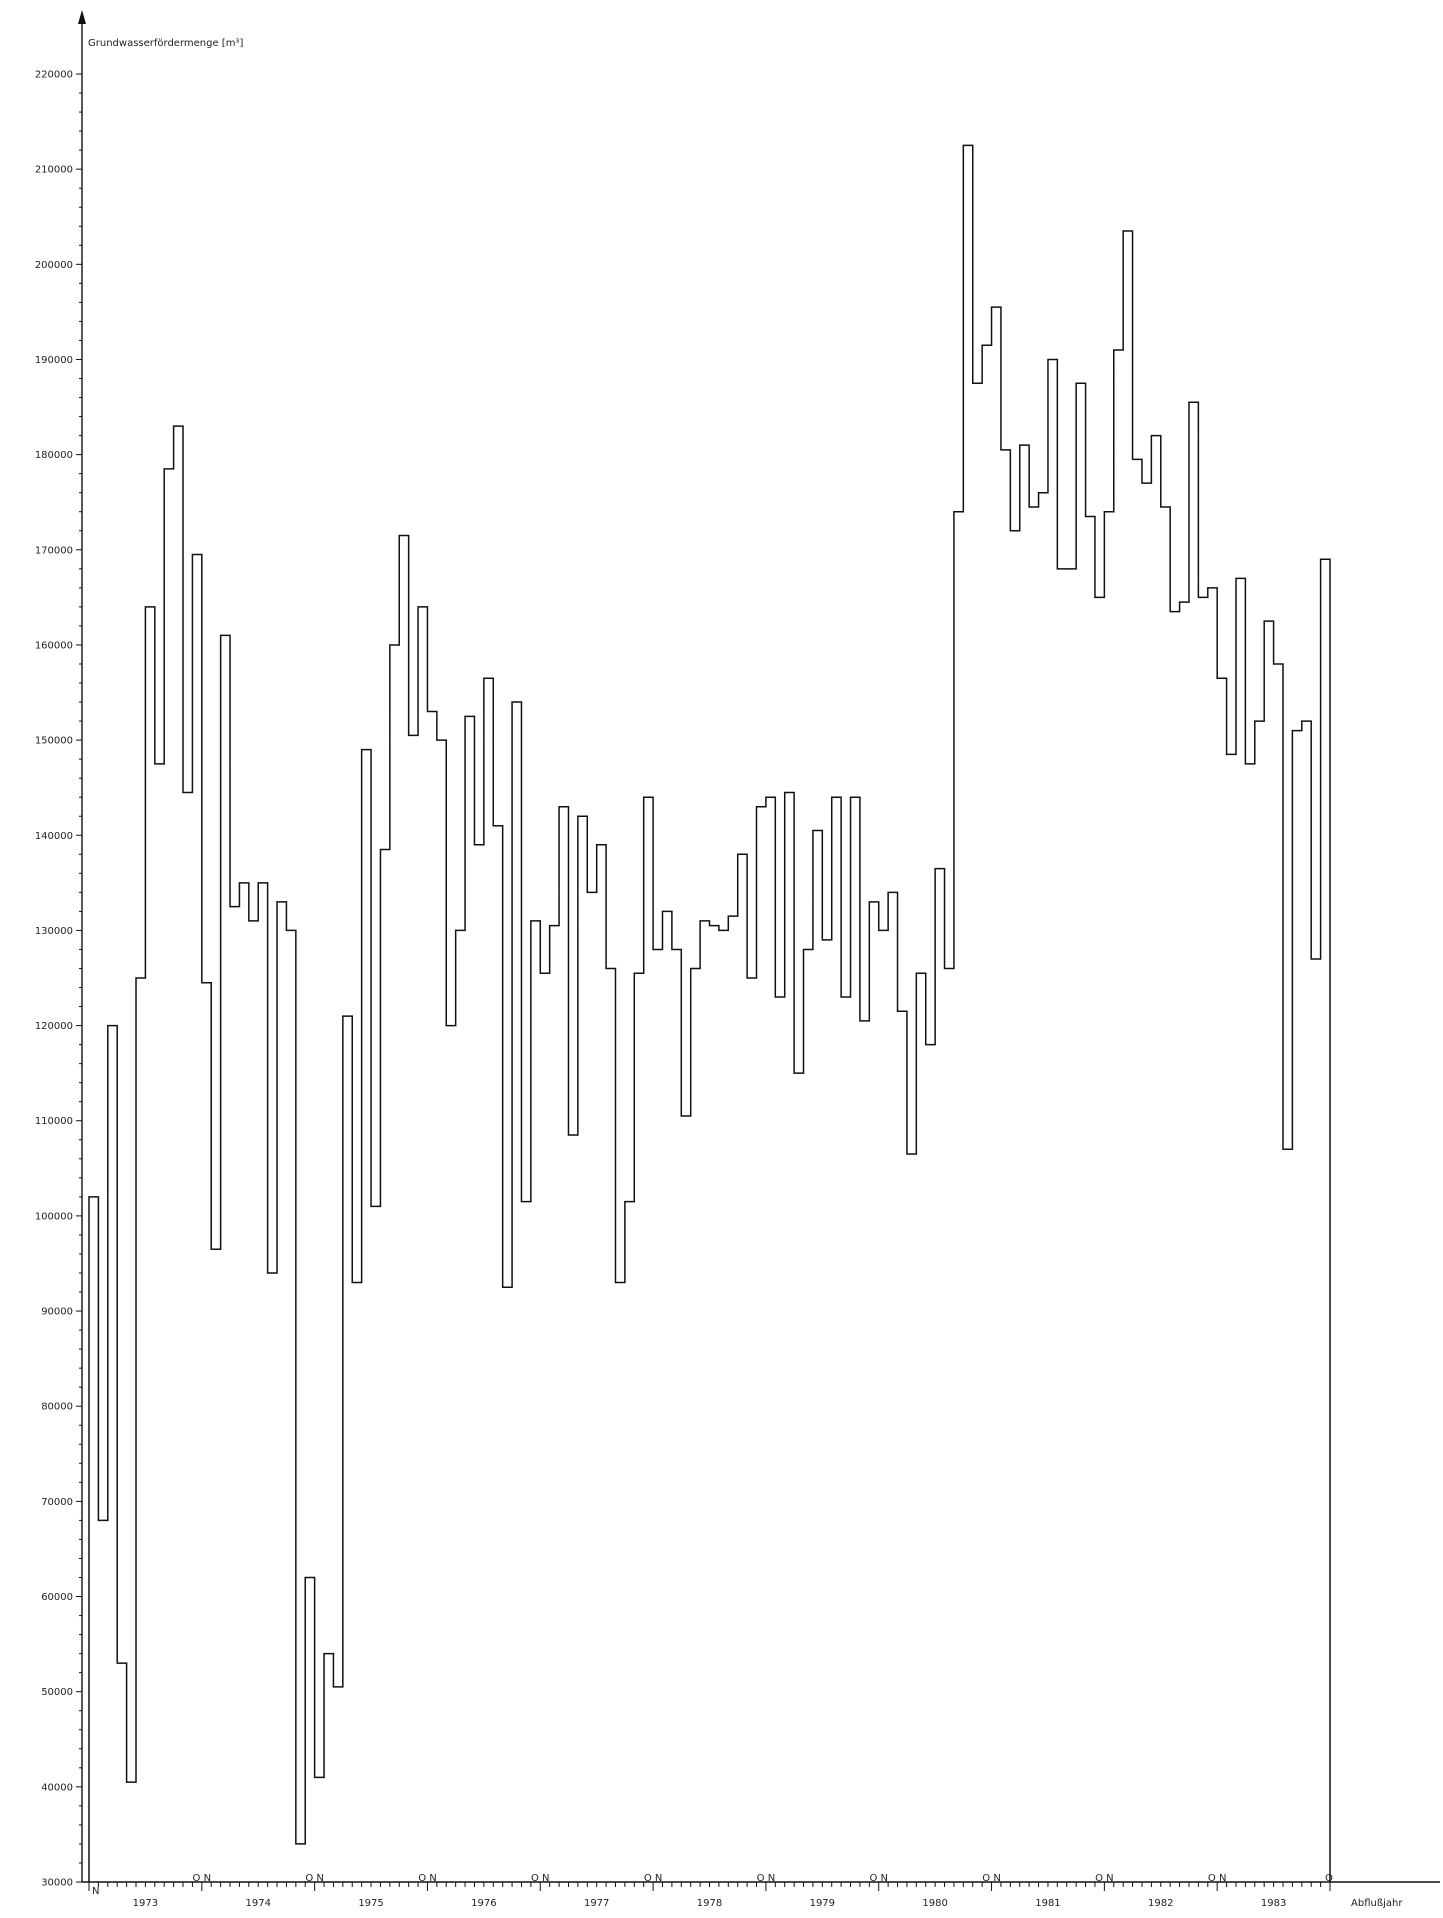 The height and width of the screenshot is (1918, 1443). I want to click on y-tick-label: 160000, so click(54, 645).